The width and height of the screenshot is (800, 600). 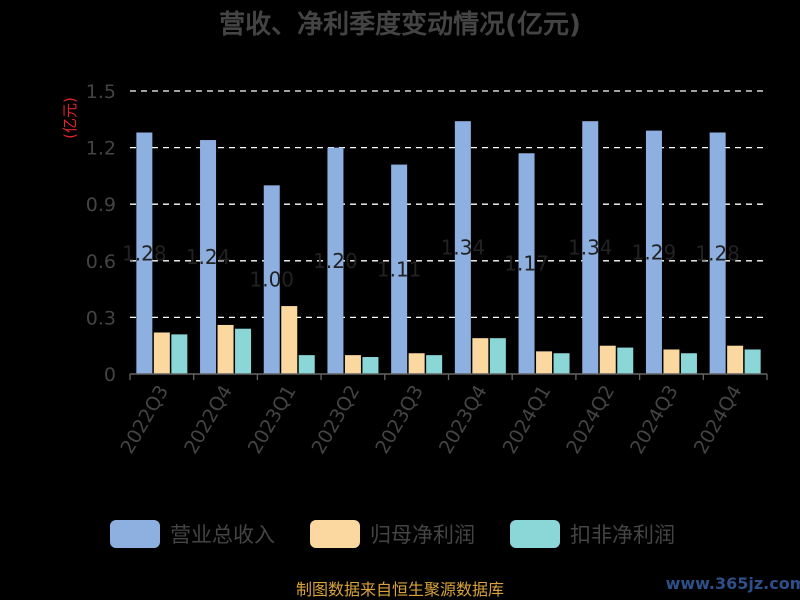 What do you see at coordinates (463, 419) in the screenshot?
I see `x-tick-label: 2023Q4` at bounding box center [463, 419].